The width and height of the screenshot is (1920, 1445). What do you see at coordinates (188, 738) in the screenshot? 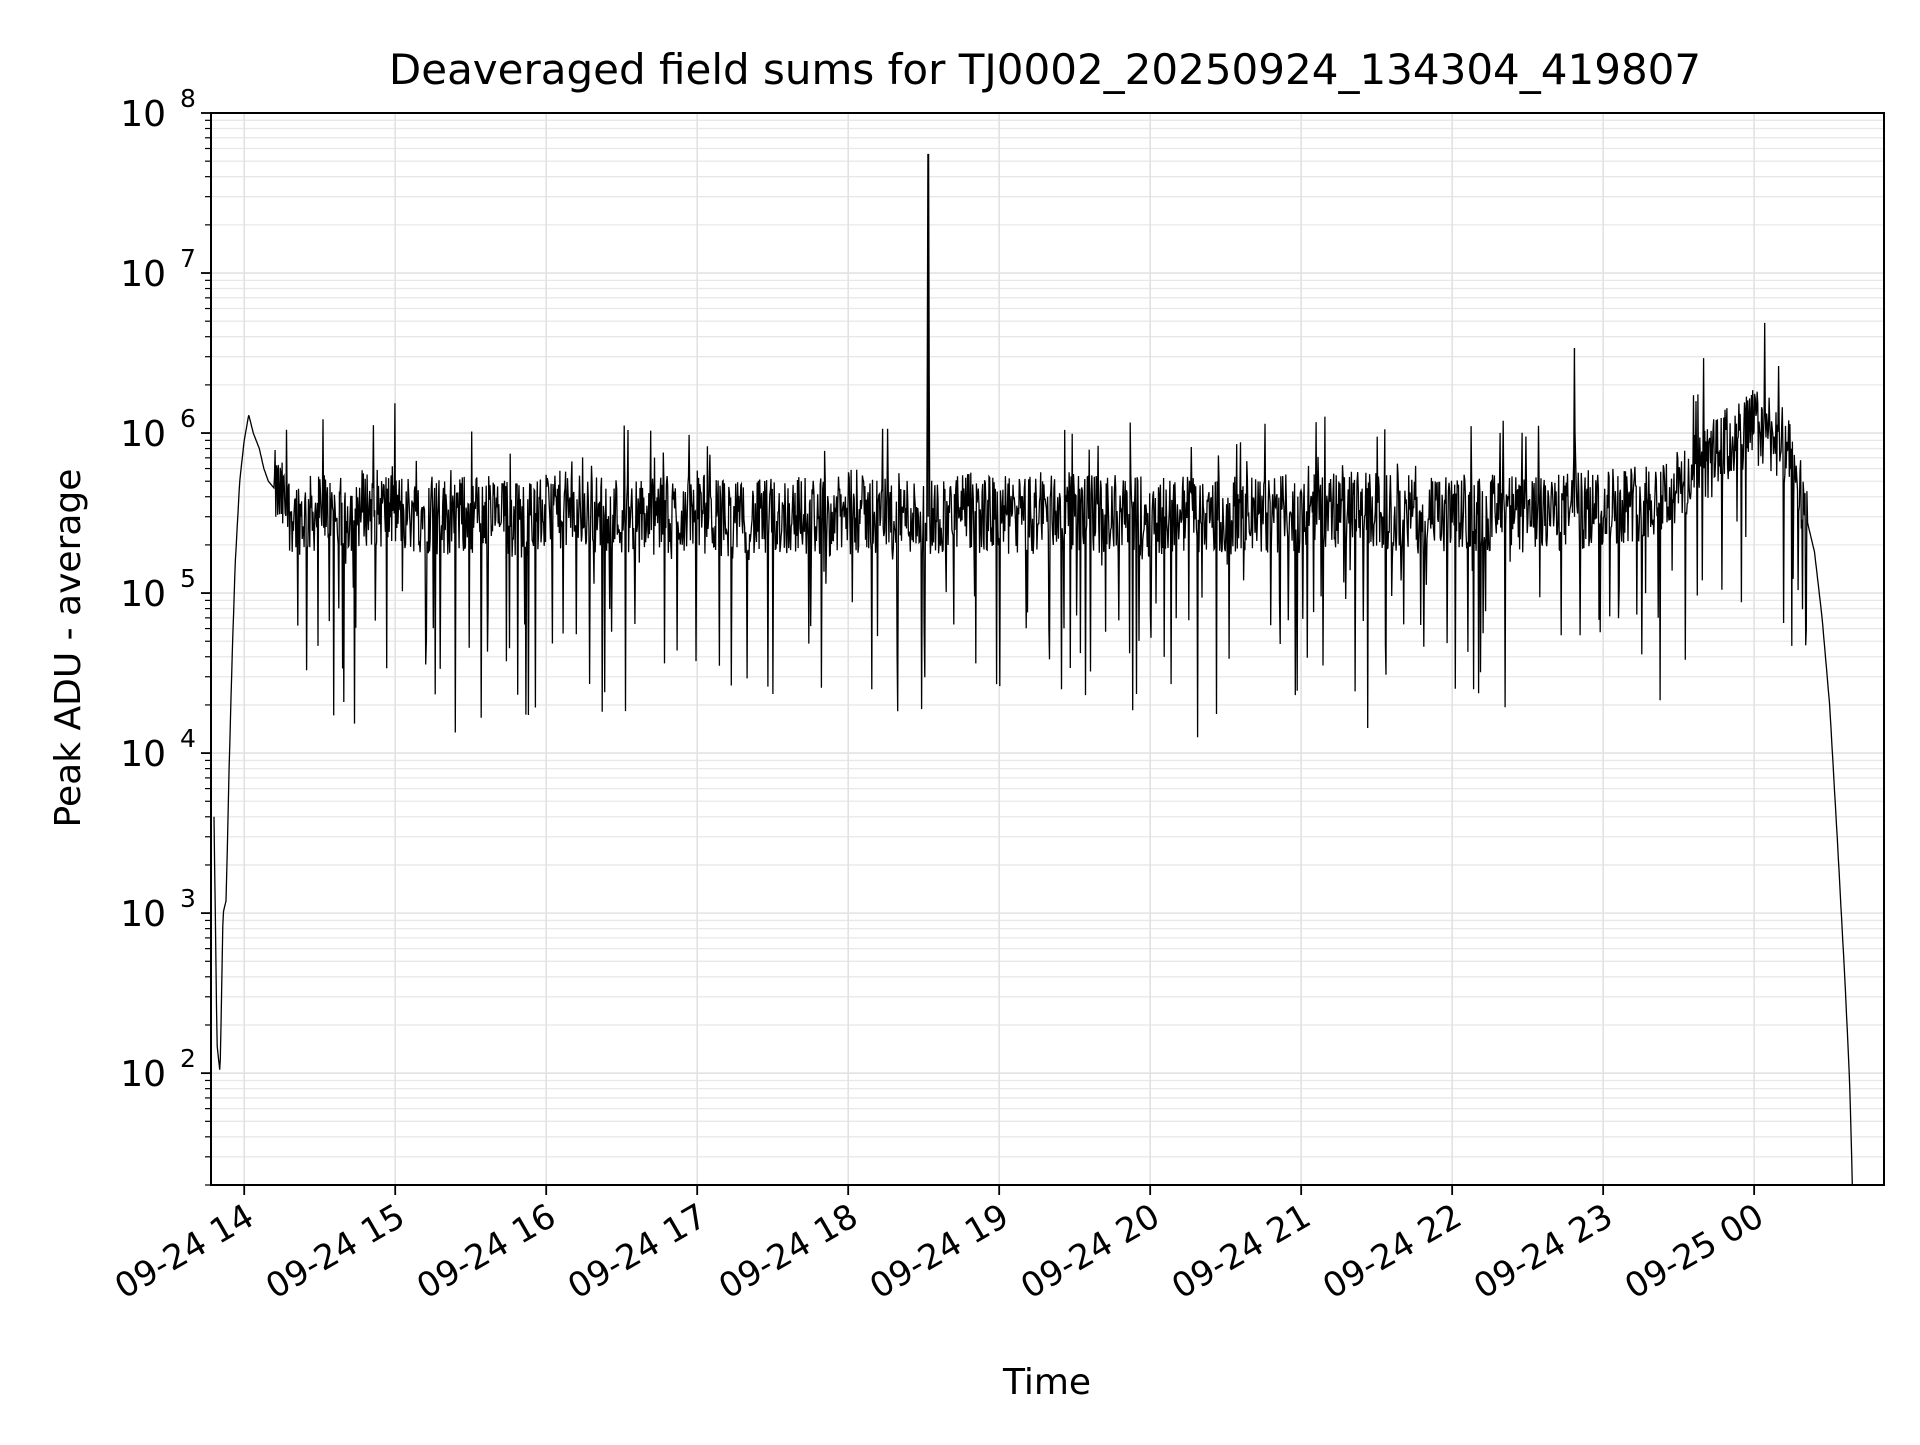
I see `y-tick-label-exponent: 4` at bounding box center [188, 738].